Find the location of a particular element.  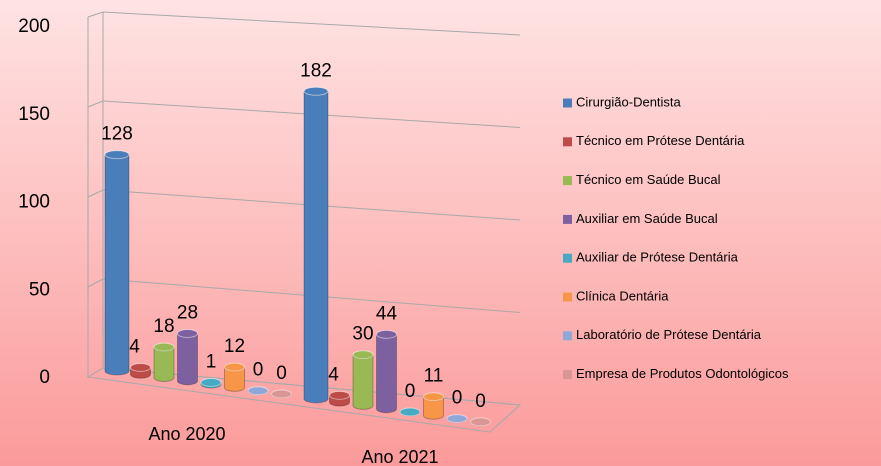

x-tick-label: Ano 2020 is located at coordinates (186, 434).